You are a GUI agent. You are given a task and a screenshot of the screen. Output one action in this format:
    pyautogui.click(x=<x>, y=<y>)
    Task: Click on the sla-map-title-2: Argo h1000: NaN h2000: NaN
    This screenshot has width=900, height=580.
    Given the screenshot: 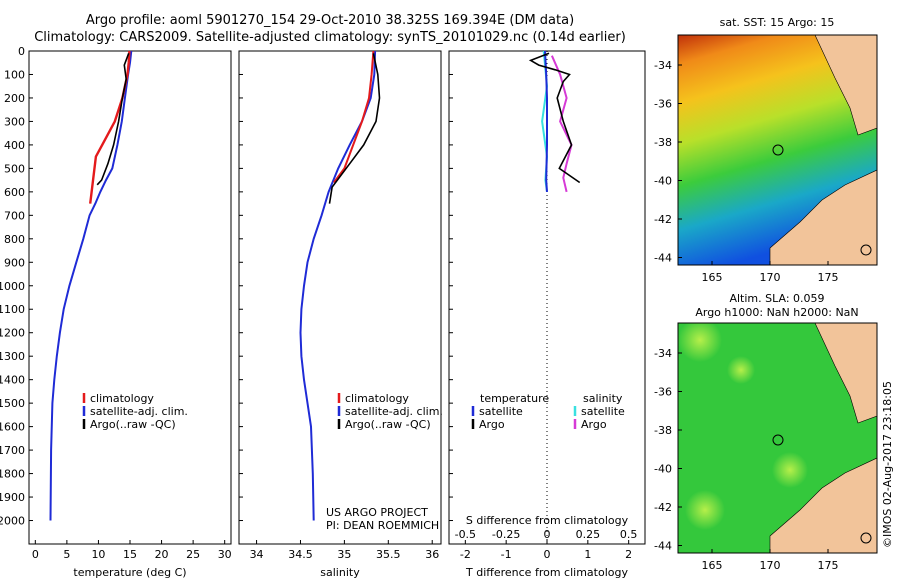 What is the action you would take?
    pyautogui.click(x=776, y=312)
    